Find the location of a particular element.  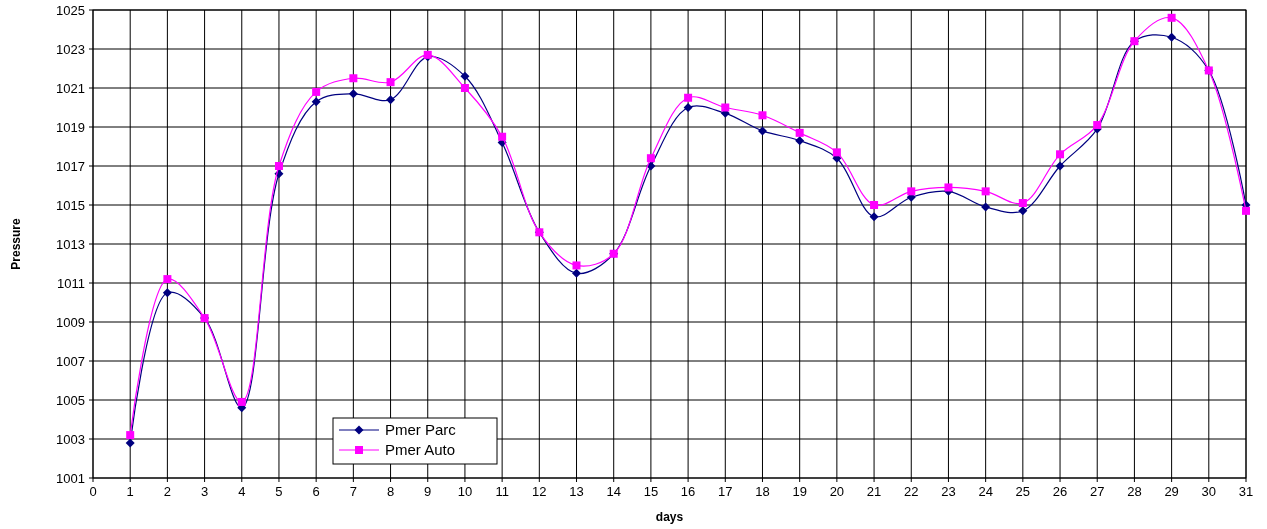

legend-label: Pmer Auto is located at coordinates (420, 449).